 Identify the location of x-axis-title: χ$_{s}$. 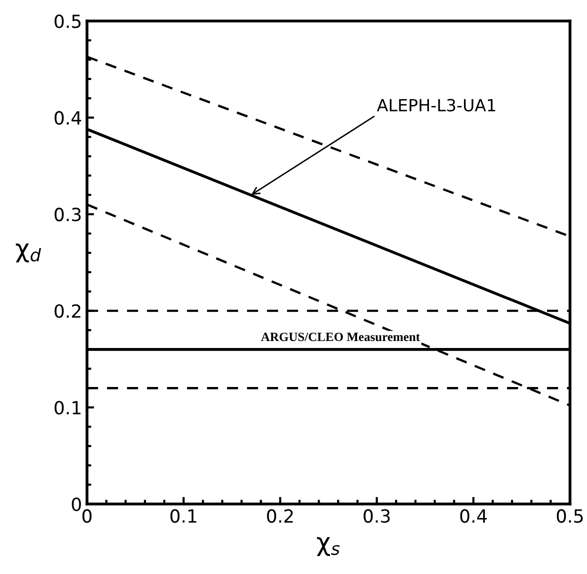
(328, 546).